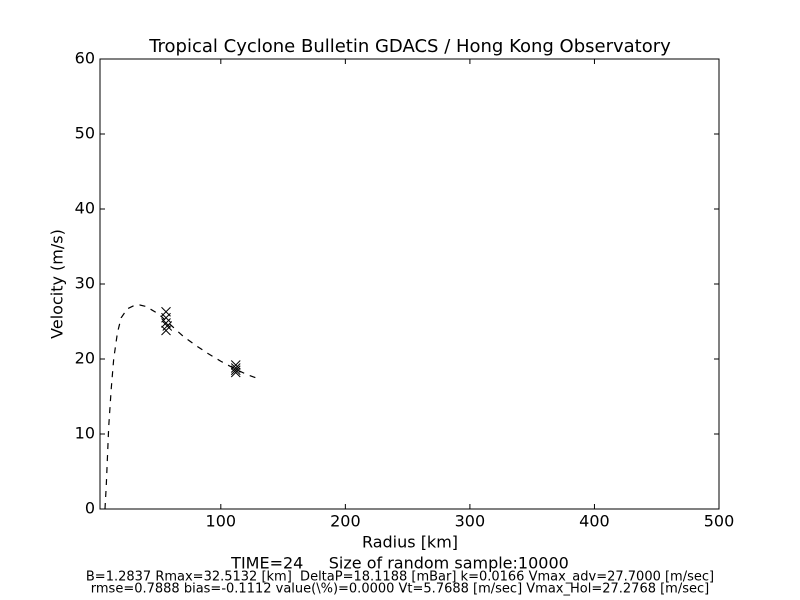 This screenshot has height=600, width=800. I want to click on x-tick-label: 500, so click(719, 521).